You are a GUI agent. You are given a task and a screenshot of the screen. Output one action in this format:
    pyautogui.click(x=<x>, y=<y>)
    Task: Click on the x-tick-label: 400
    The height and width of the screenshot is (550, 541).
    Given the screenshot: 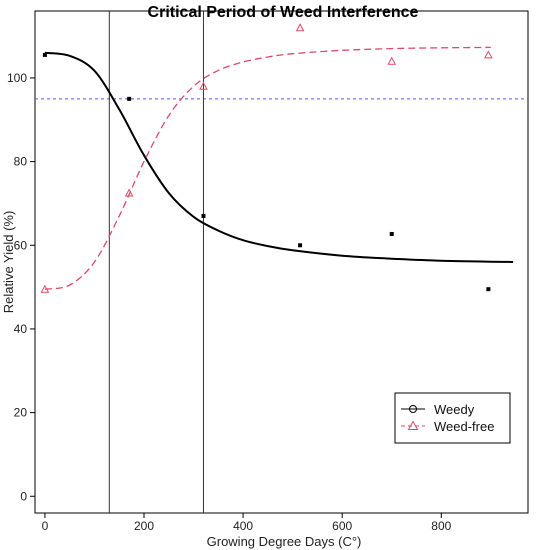 What is the action you would take?
    pyautogui.click(x=243, y=526)
    